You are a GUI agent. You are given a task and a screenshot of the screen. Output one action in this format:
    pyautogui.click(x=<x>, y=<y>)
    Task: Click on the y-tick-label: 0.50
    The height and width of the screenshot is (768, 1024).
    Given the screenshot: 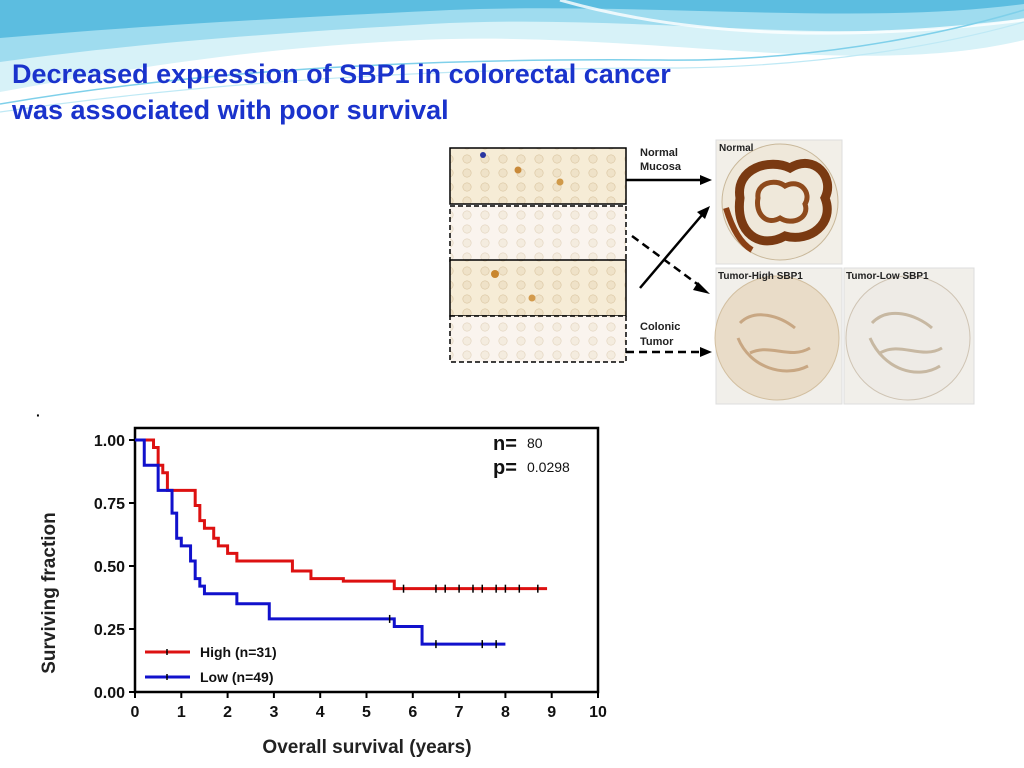 What is the action you would take?
    pyautogui.click(x=109, y=567)
    